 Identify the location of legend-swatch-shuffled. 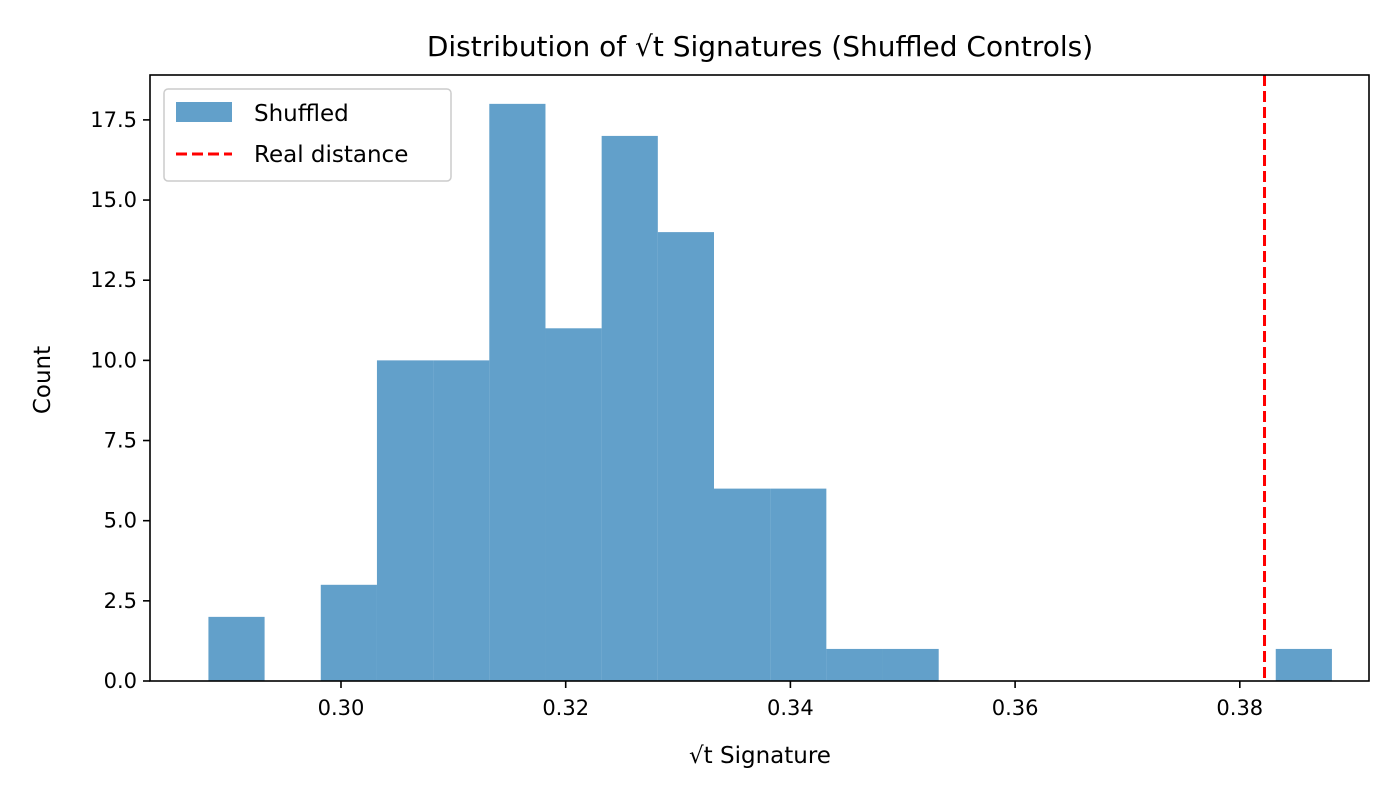
(204, 112).